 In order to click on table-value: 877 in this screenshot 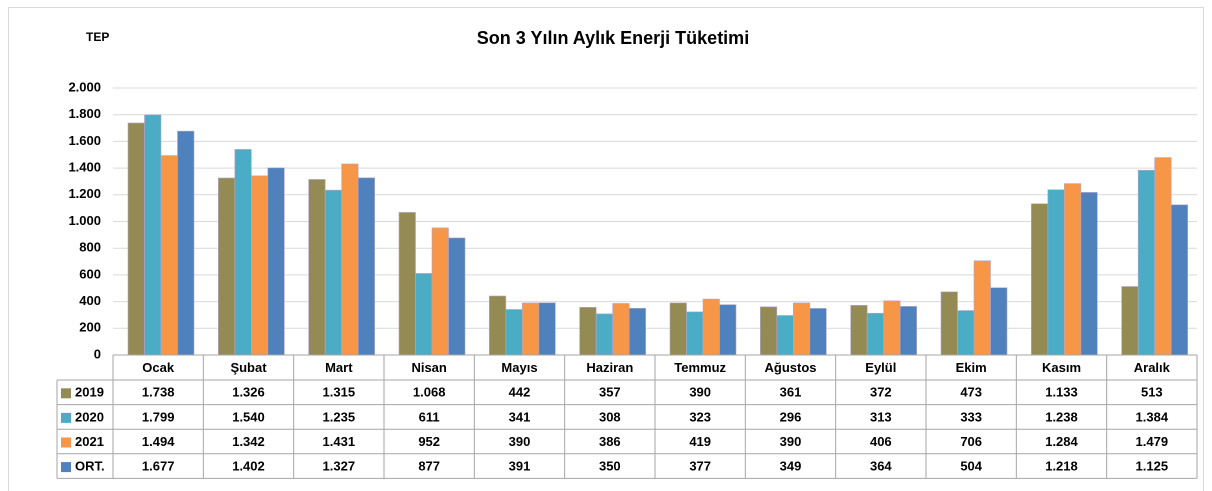, I will do `click(429, 466)`.